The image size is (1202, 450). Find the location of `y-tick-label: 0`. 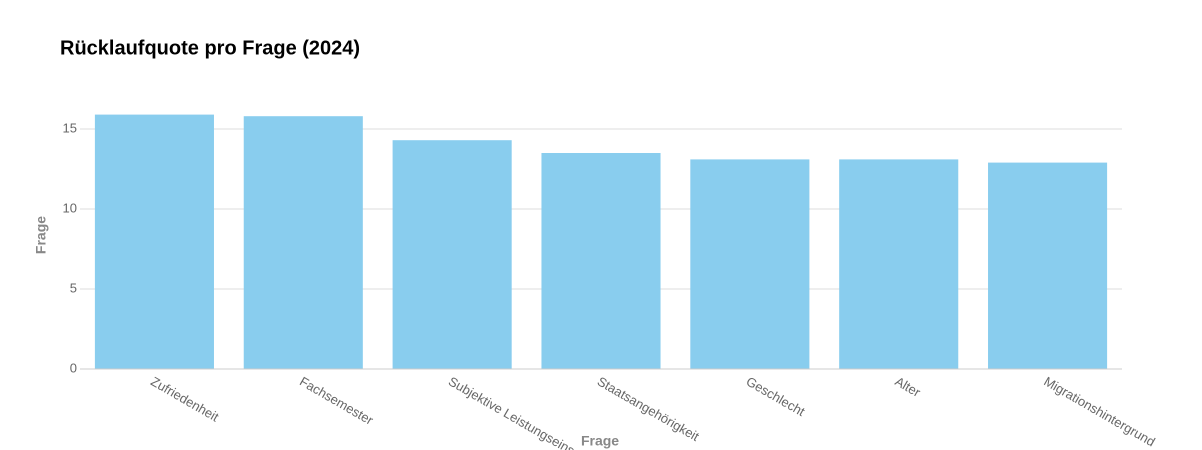

y-tick-label: 0 is located at coordinates (73, 367).